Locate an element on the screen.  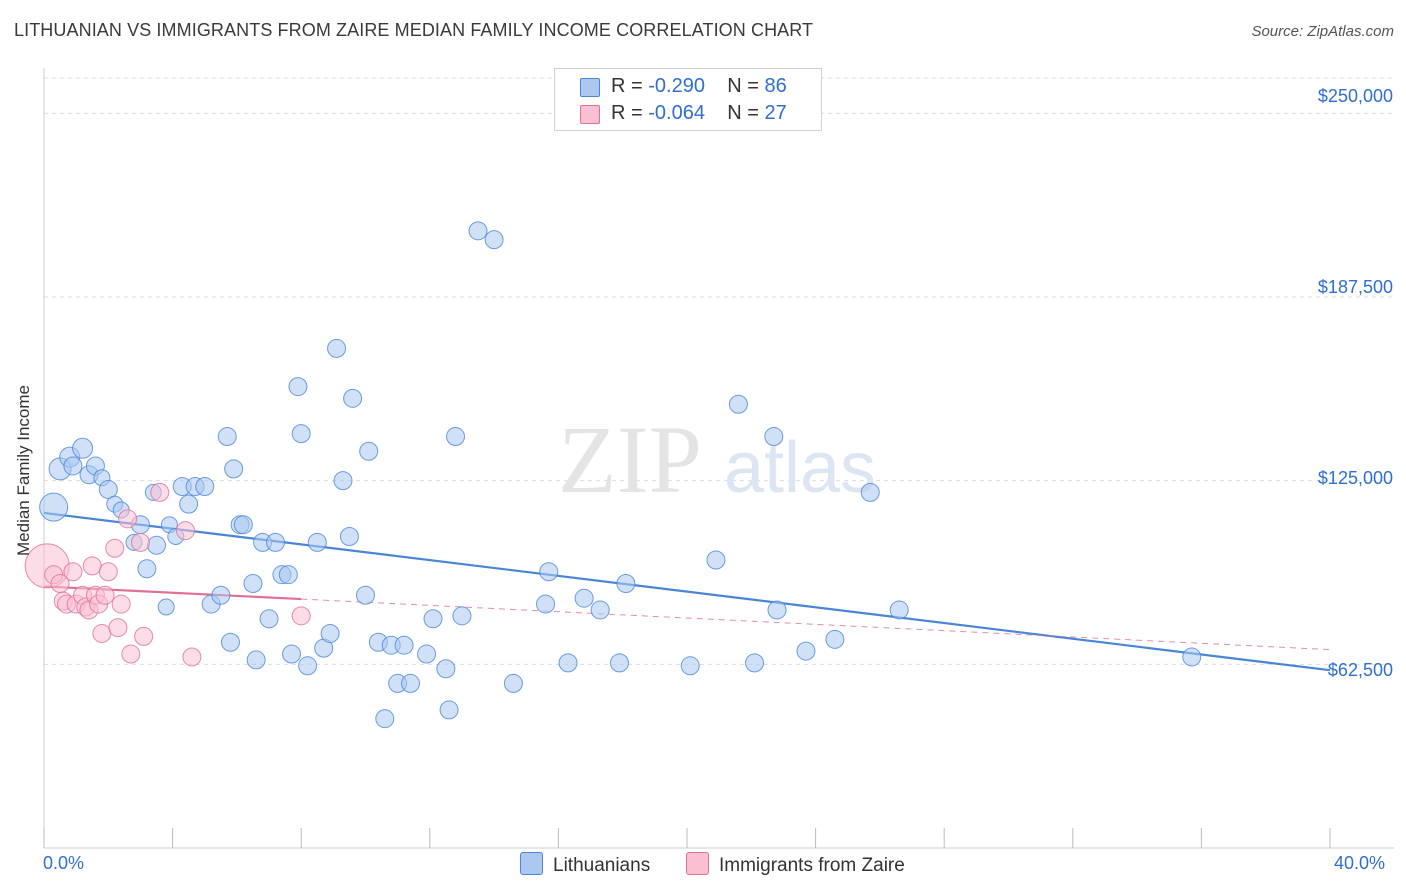
bottom-legend-zaire: Immigrants from Zaire is located at coordinates (795, 864).